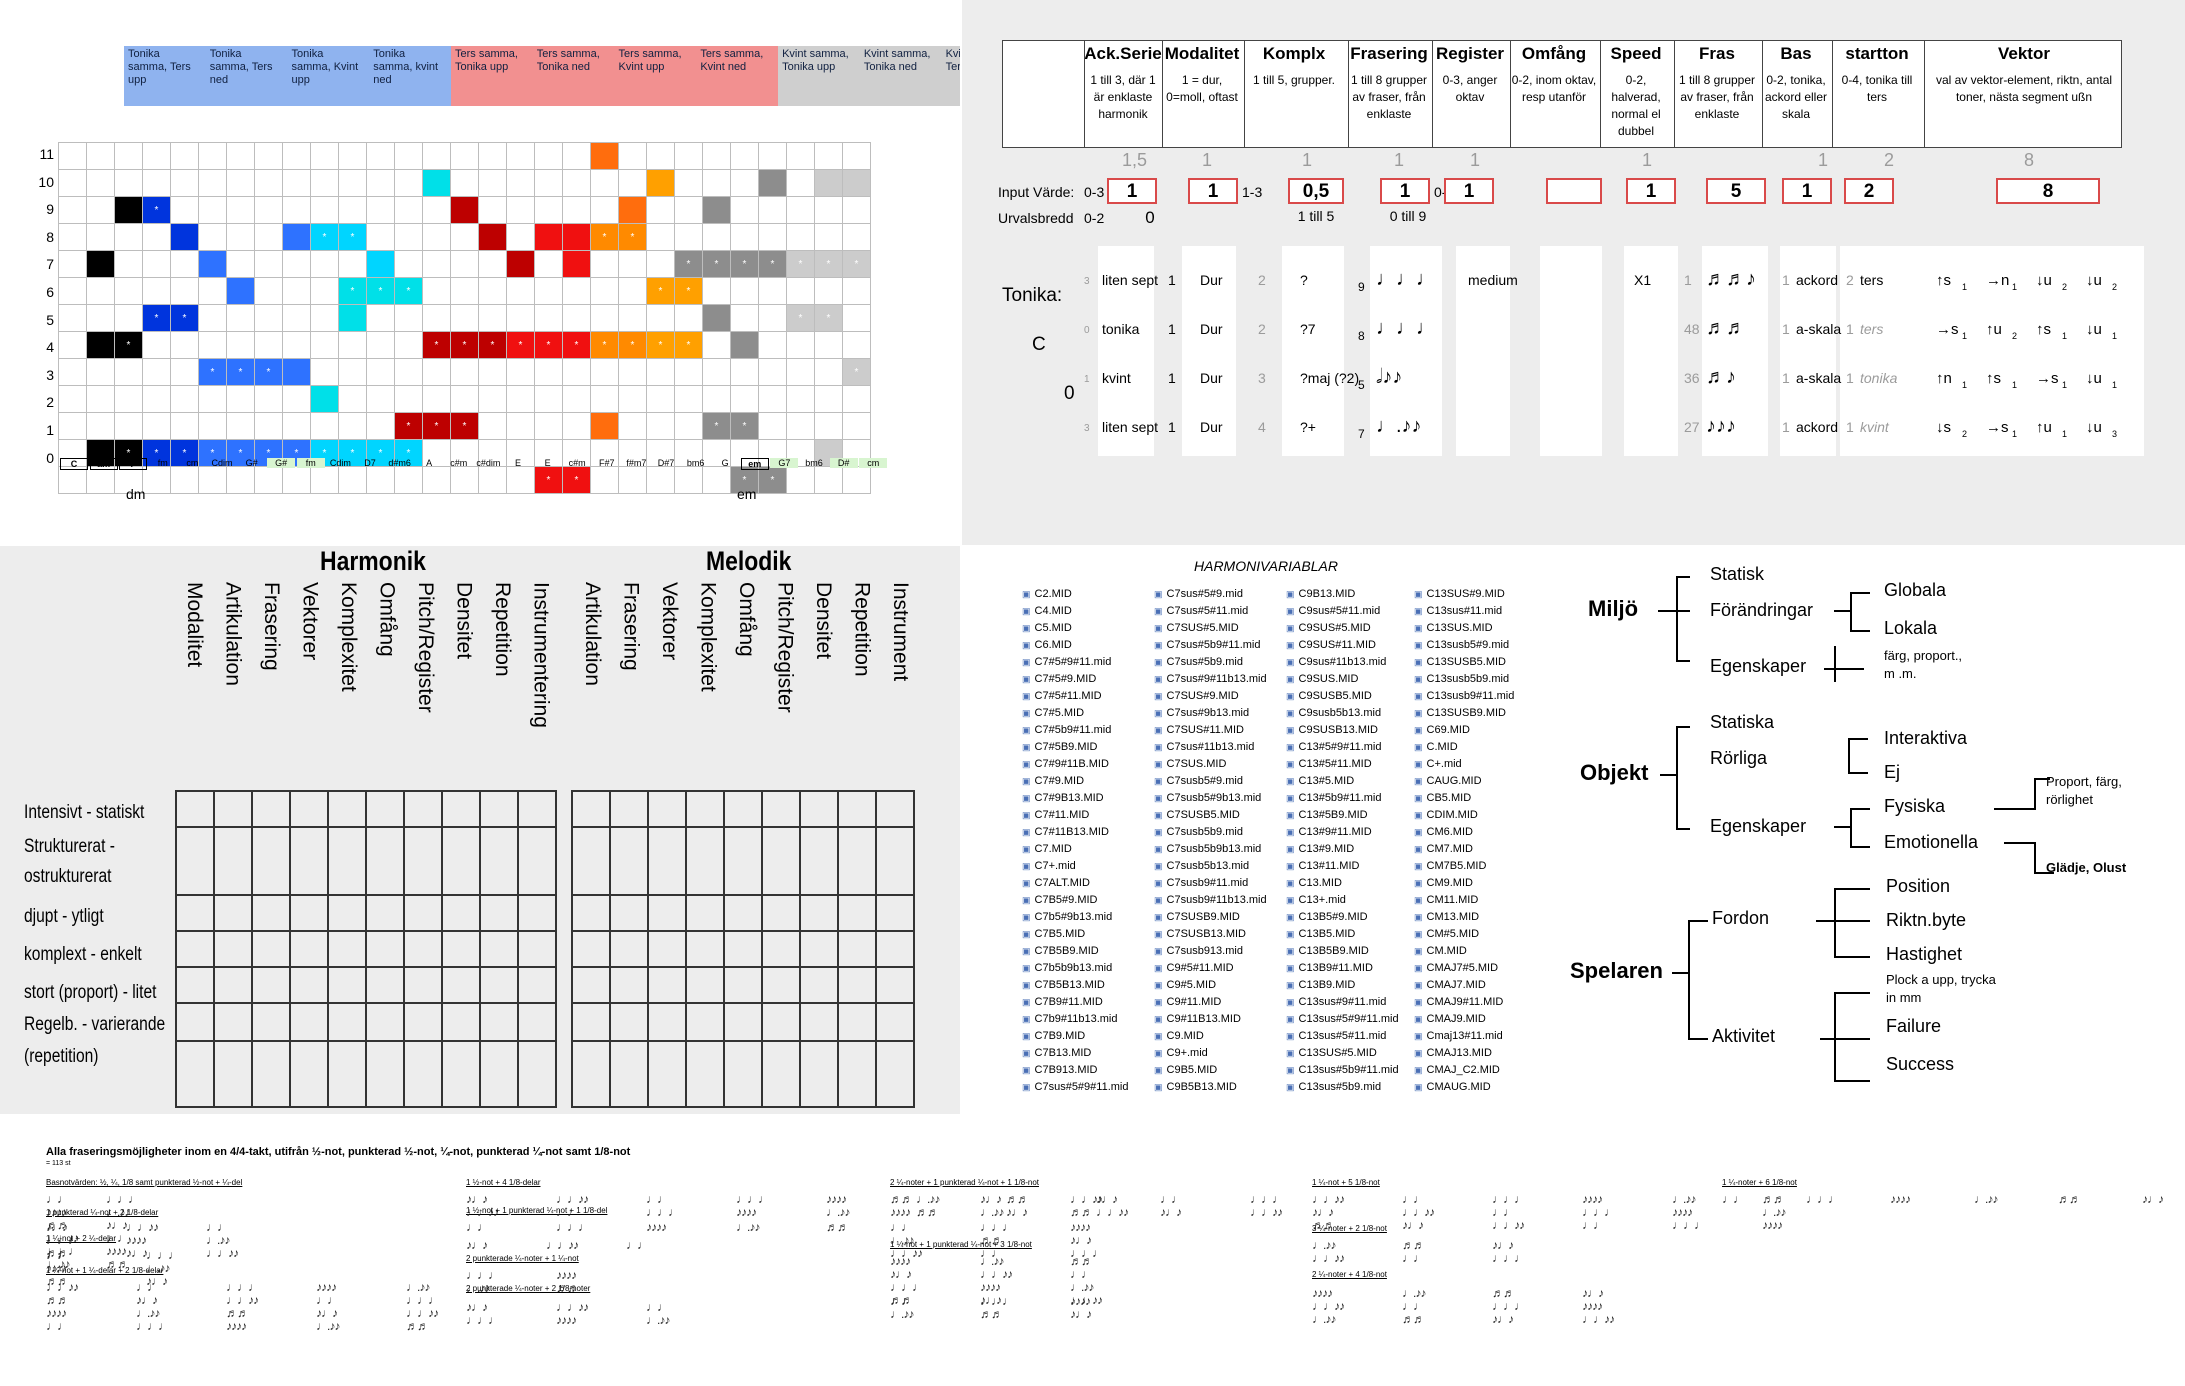 This screenshot has width=2185, height=1386. Describe the element at coordinates (1342, 730) in the screenshot. I see `midi-file-item: C9SUSB13.MID` at that location.